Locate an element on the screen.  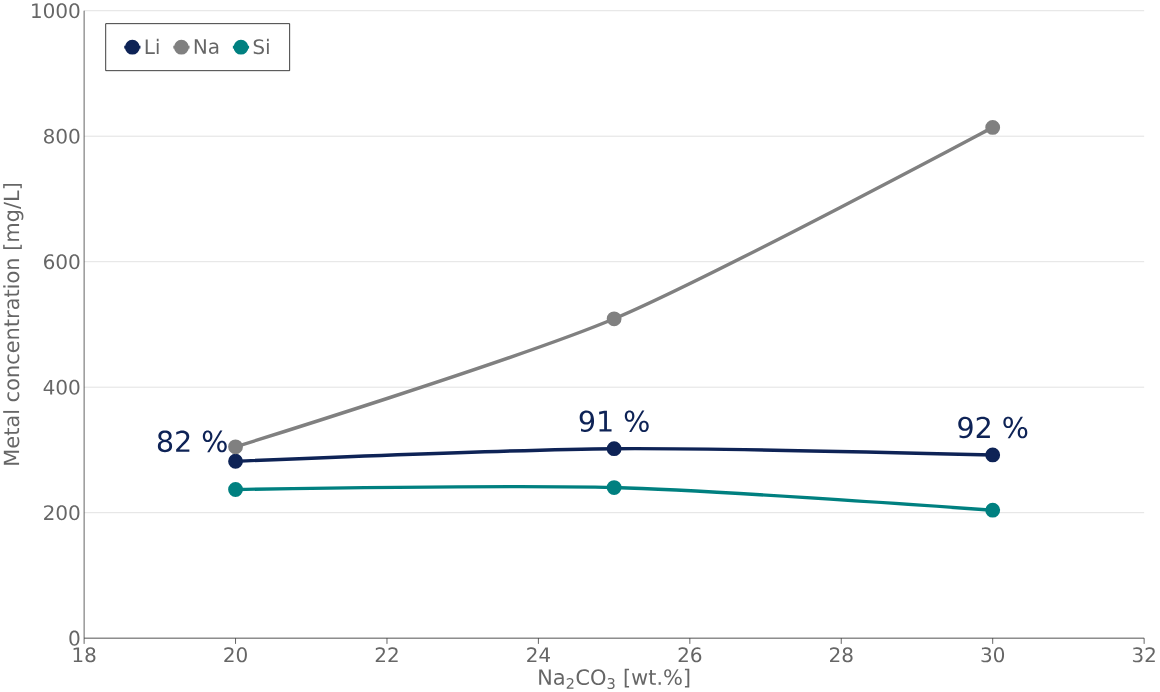
annotation: 92 % is located at coordinates (993, 427).